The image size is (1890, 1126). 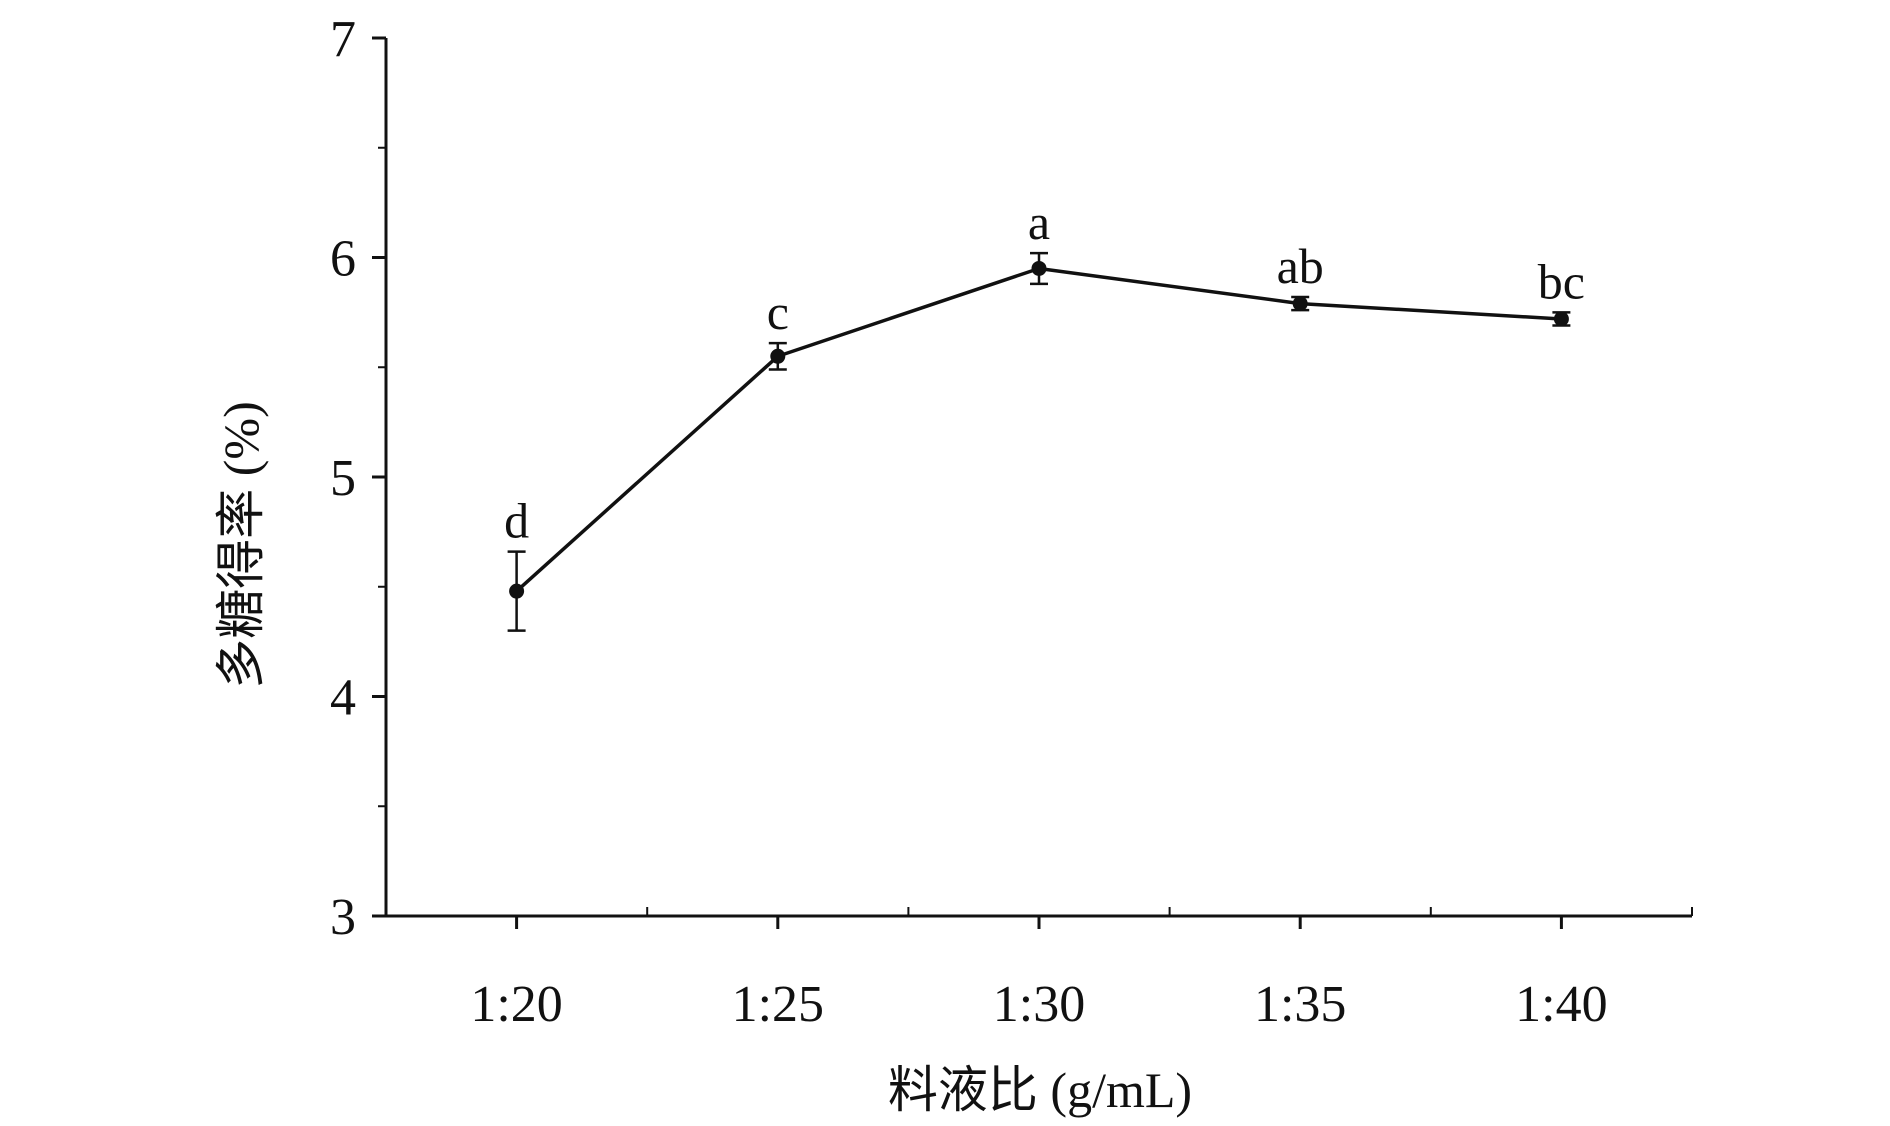 What do you see at coordinates (1039, 1004) in the screenshot?
I see `x-tick-label: 1:30` at bounding box center [1039, 1004].